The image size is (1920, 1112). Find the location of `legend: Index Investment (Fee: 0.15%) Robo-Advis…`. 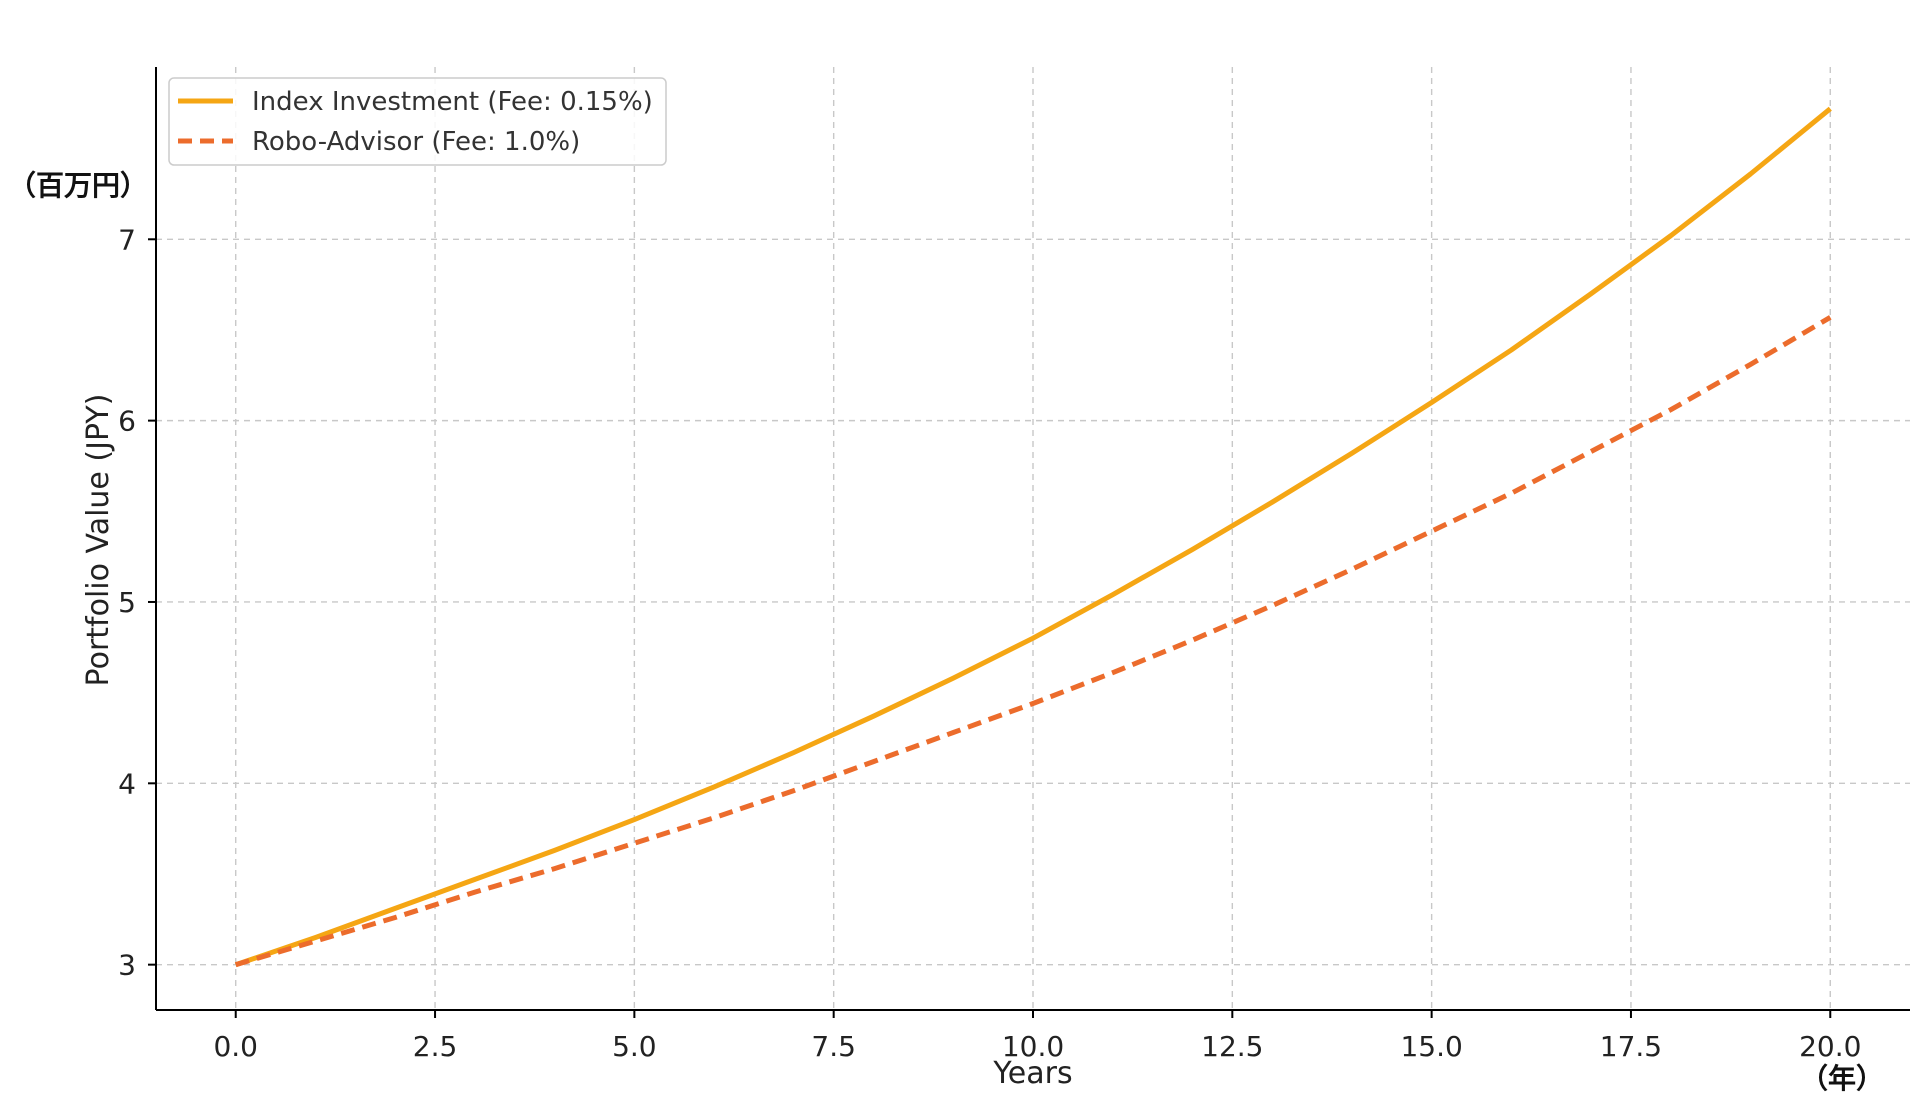

legend: Index Investment (Fee: 0.15%) Robo-Advis… is located at coordinates (417, 121).